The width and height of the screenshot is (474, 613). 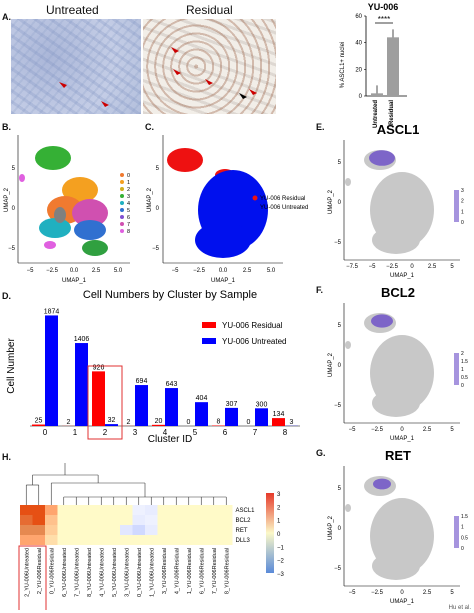 I want to click on data-label: 134, so click(x=279, y=414).